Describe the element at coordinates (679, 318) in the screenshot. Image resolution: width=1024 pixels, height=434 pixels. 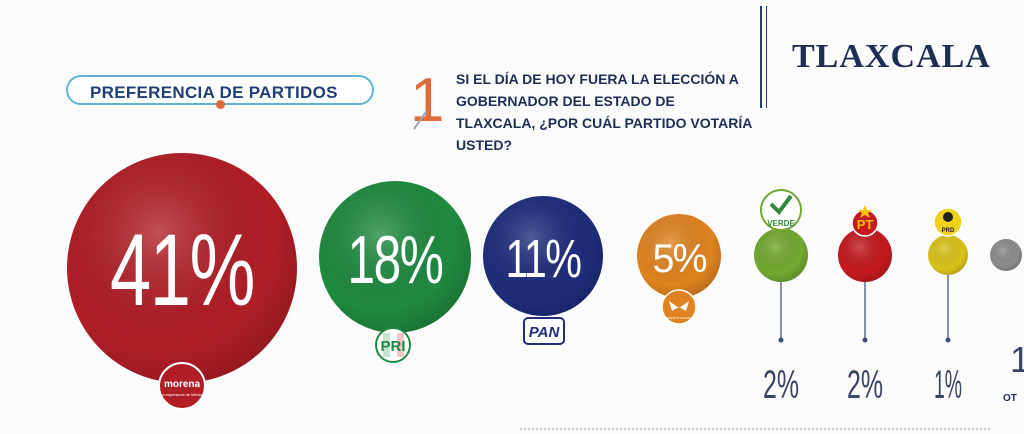
I see `logo-text-mc: MOVIMIENTO CIUDADANO` at that location.